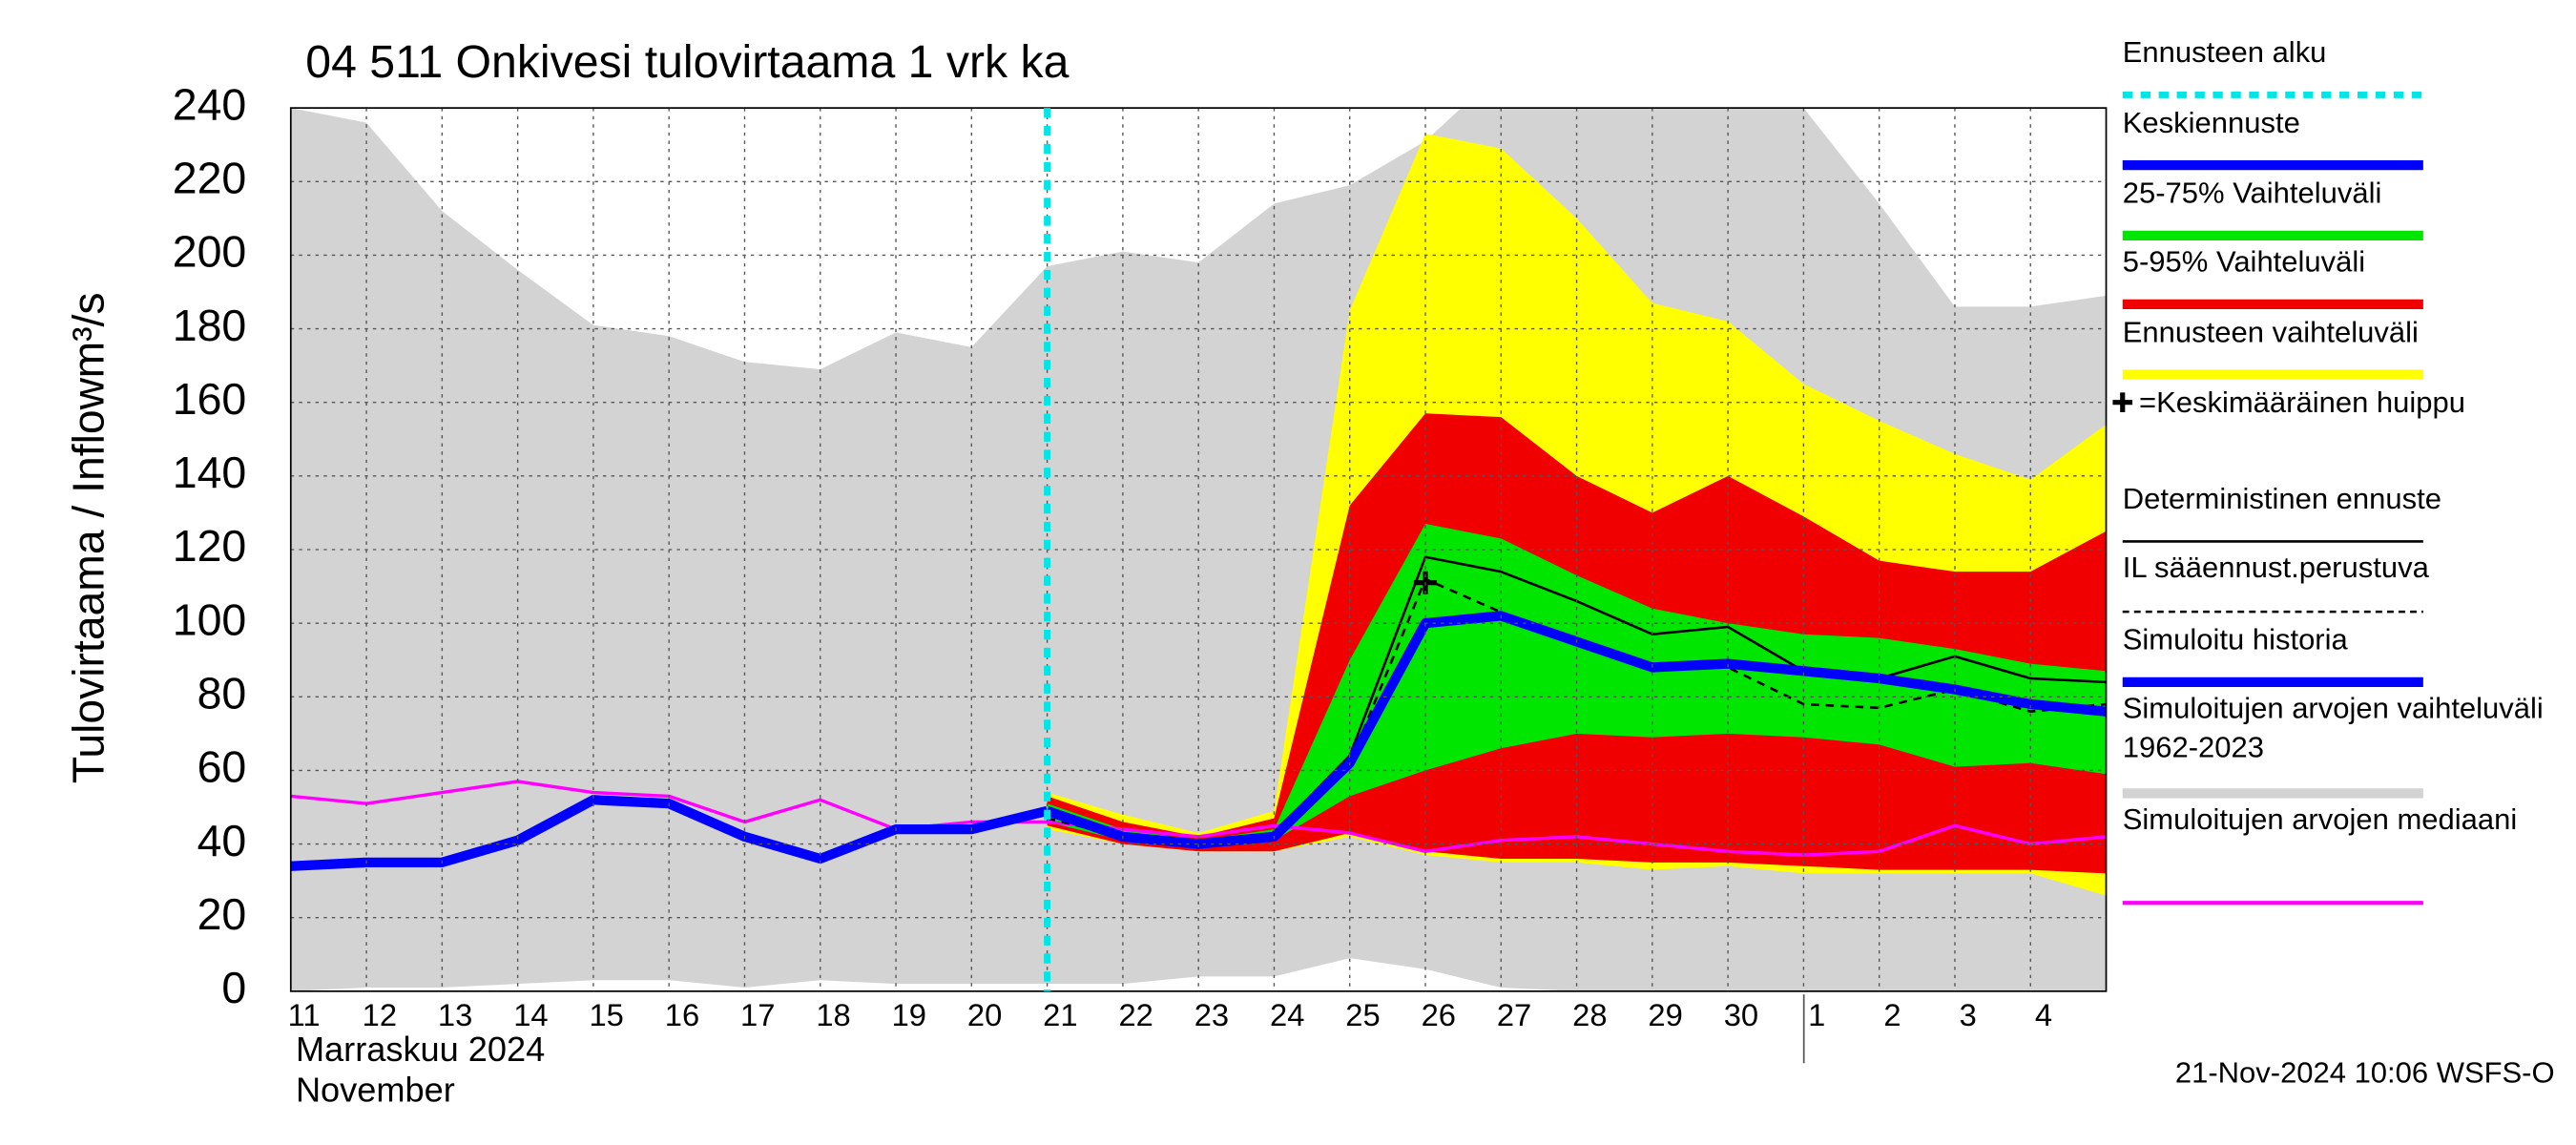 The height and width of the screenshot is (1145, 2576). What do you see at coordinates (1741, 1014) in the screenshot?
I see `x-tick-label: 30` at bounding box center [1741, 1014].